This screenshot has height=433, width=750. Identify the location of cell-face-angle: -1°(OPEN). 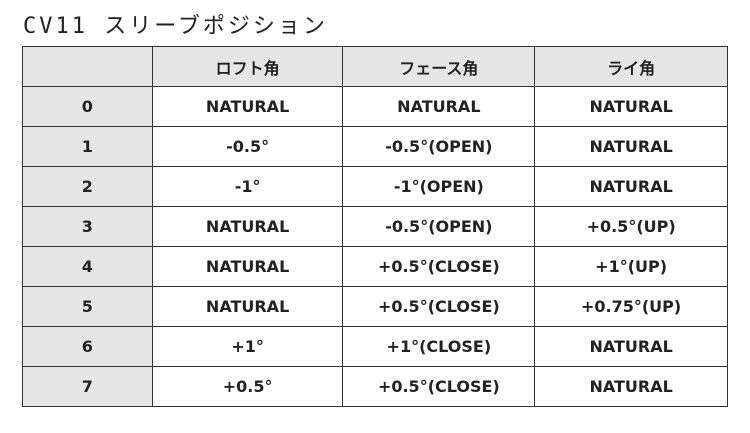
(439, 186).